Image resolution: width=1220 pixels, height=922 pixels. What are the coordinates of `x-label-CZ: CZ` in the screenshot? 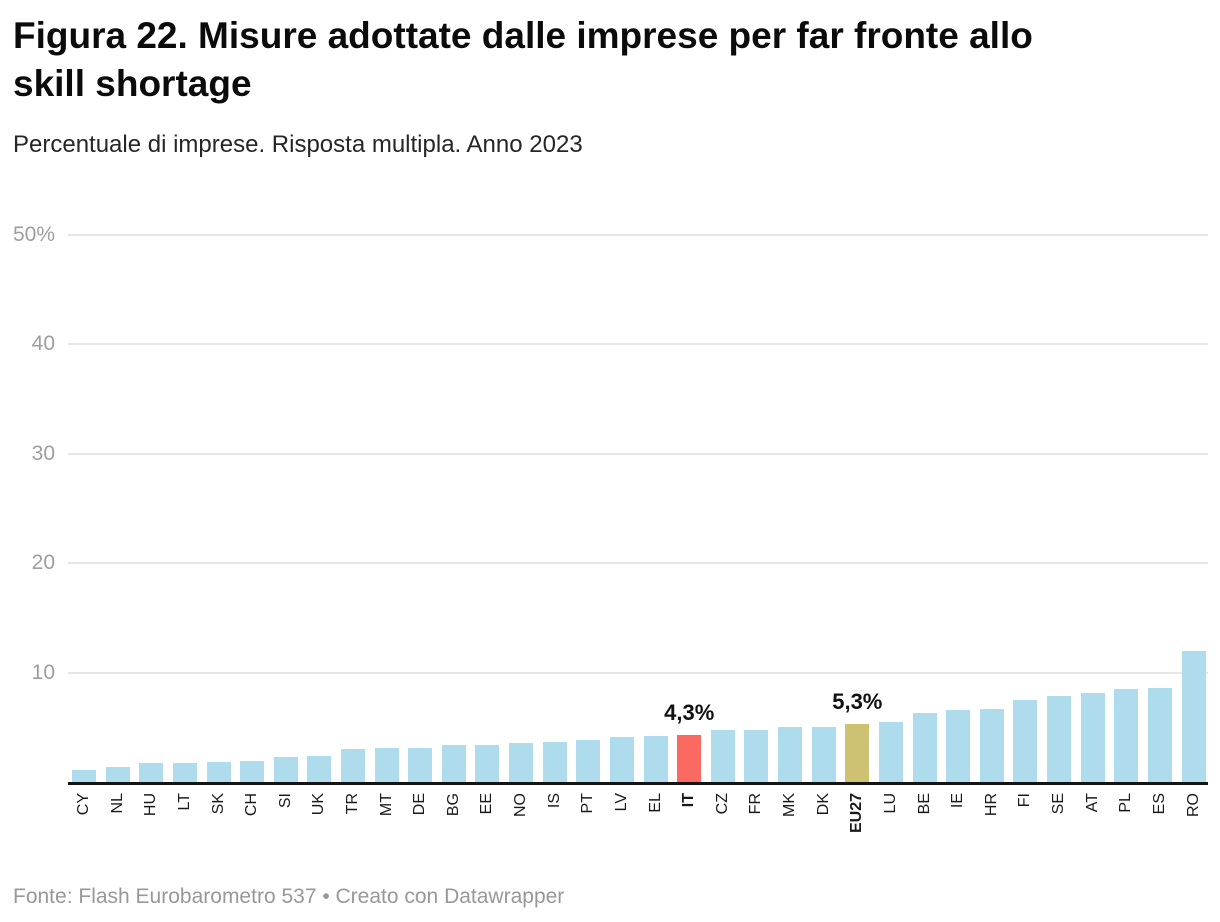 It's located at (722, 804).